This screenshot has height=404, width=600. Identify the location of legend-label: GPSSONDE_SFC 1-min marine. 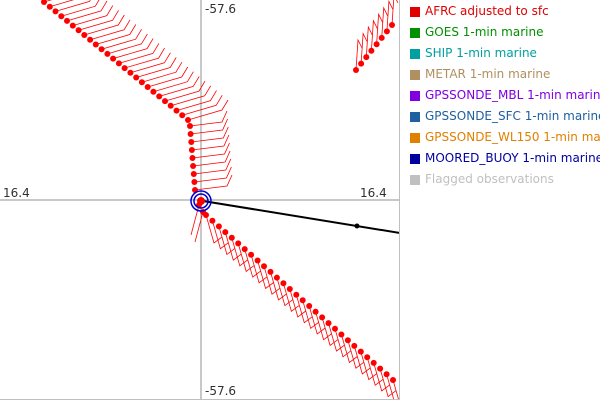
(512, 116).